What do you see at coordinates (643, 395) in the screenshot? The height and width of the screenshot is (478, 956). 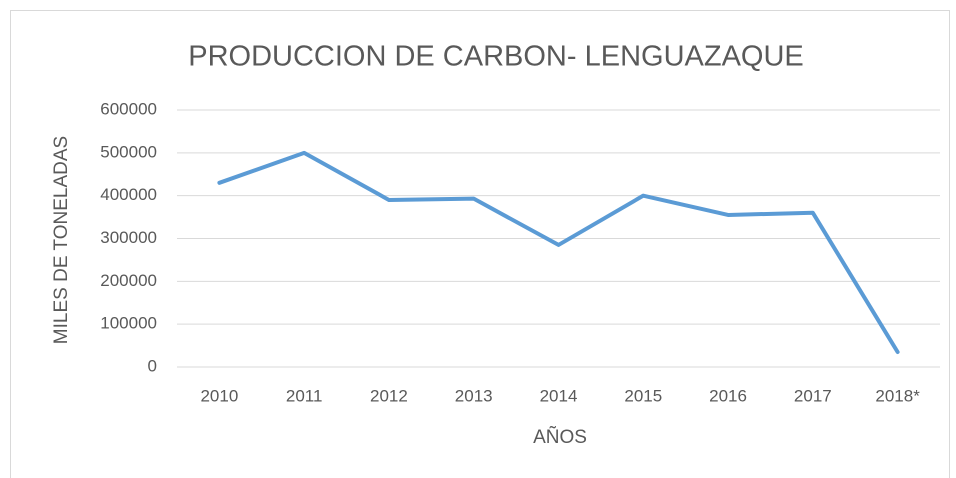 I see `x-tick-label: 2015` at bounding box center [643, 395].